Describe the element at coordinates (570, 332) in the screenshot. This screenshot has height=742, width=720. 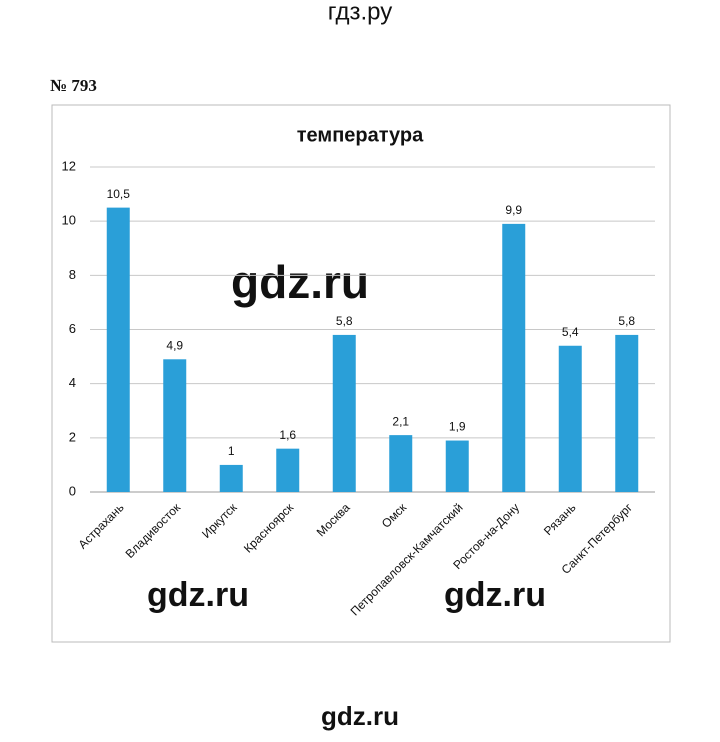
I see `data-label: 5,4` at that location.